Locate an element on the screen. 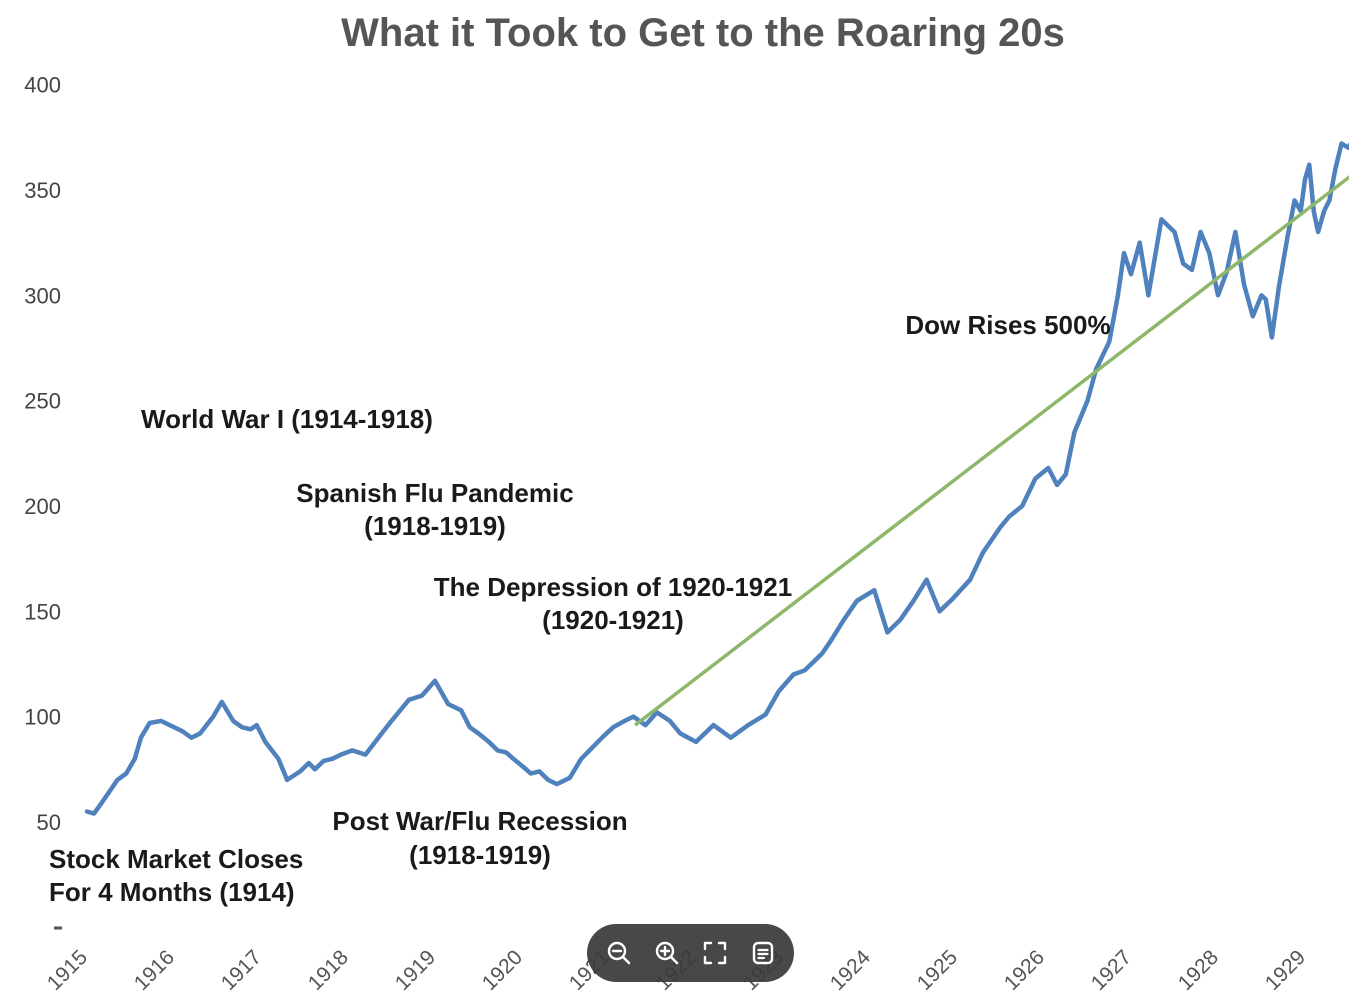 The width and height of the screenshot is (1349, 998). annotation-market-closes-line: Stock Market Closes is located at coordinates (176, 859).